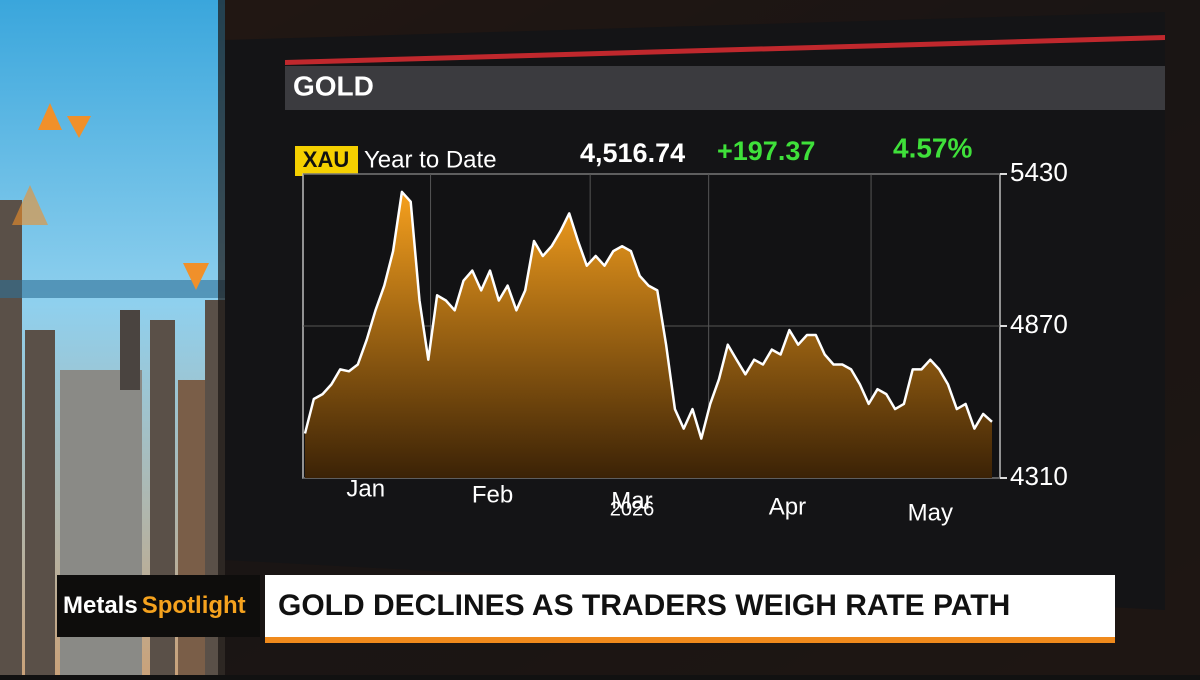  Describe the element at coordinates (690, 640) in the screenshot. I see `headline-underline` at that location.